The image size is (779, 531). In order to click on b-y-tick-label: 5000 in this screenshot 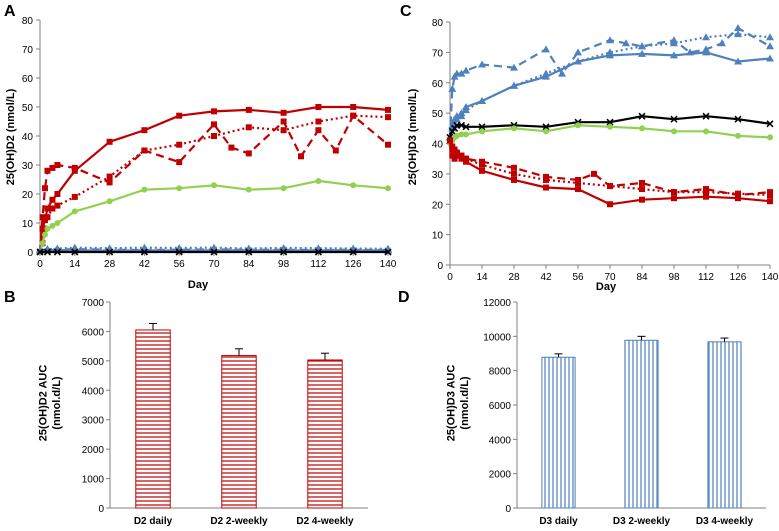, I will do `click(93, 362)`.